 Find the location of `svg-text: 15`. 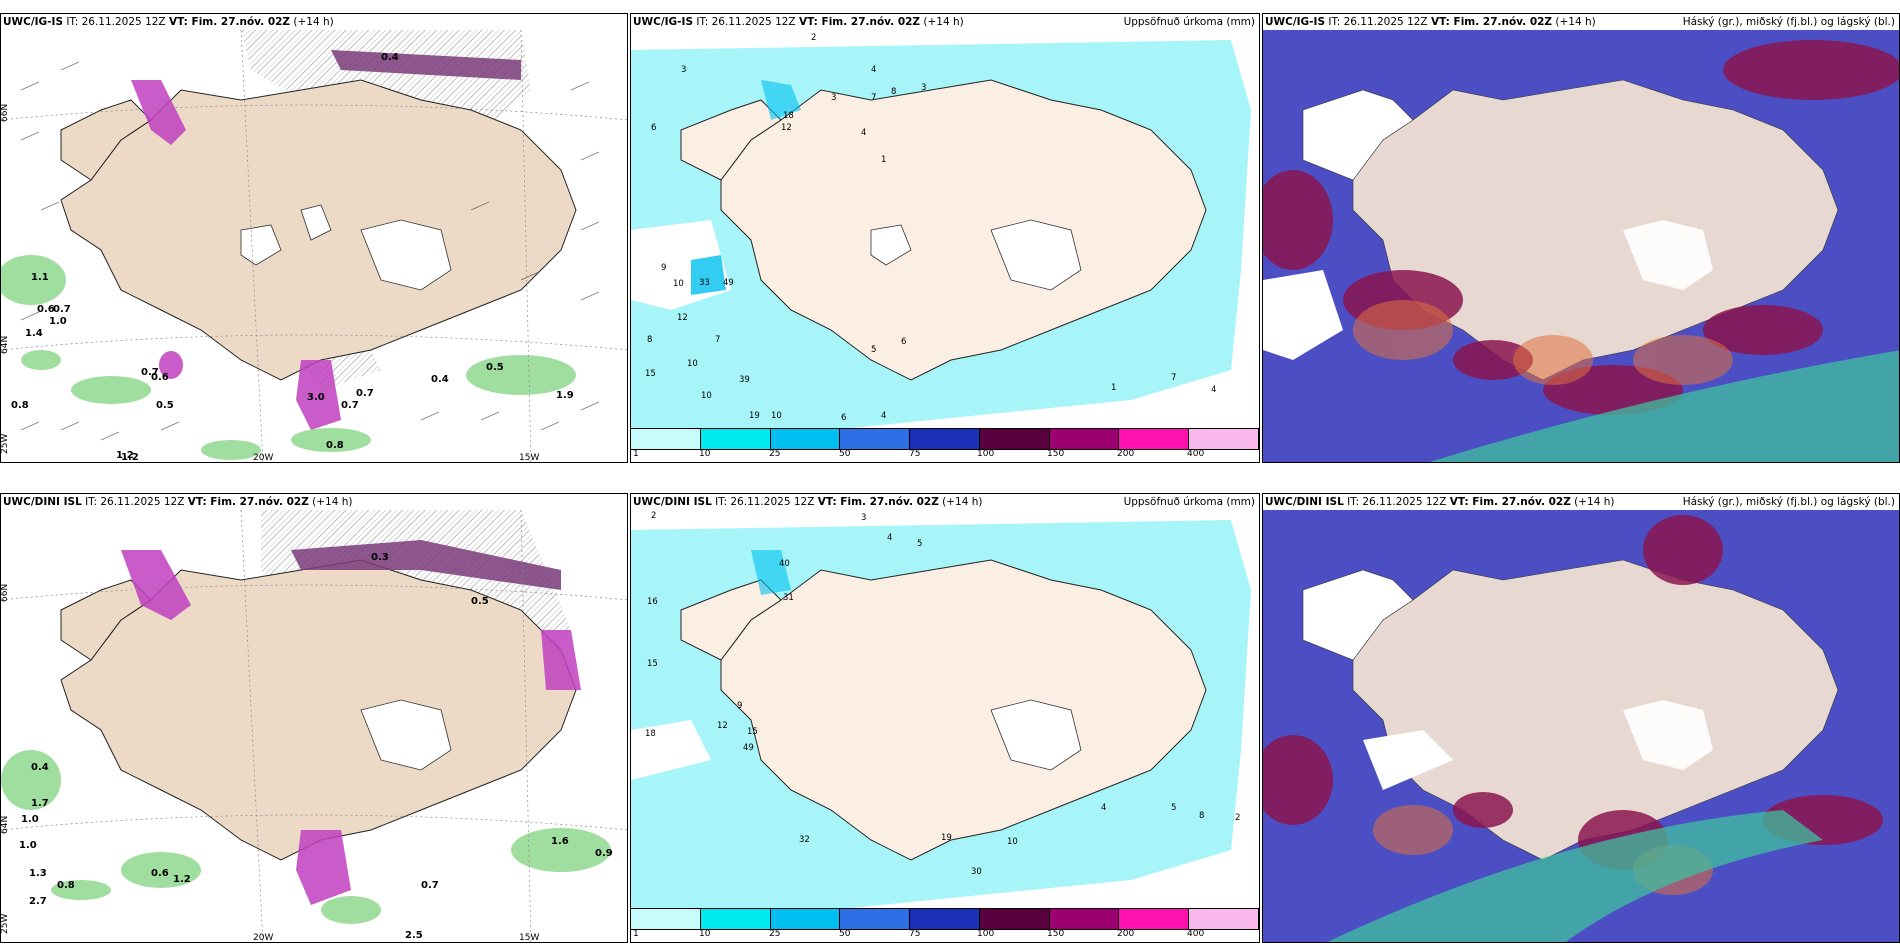

svg-text: 15 is located at coordinates (752, 732).